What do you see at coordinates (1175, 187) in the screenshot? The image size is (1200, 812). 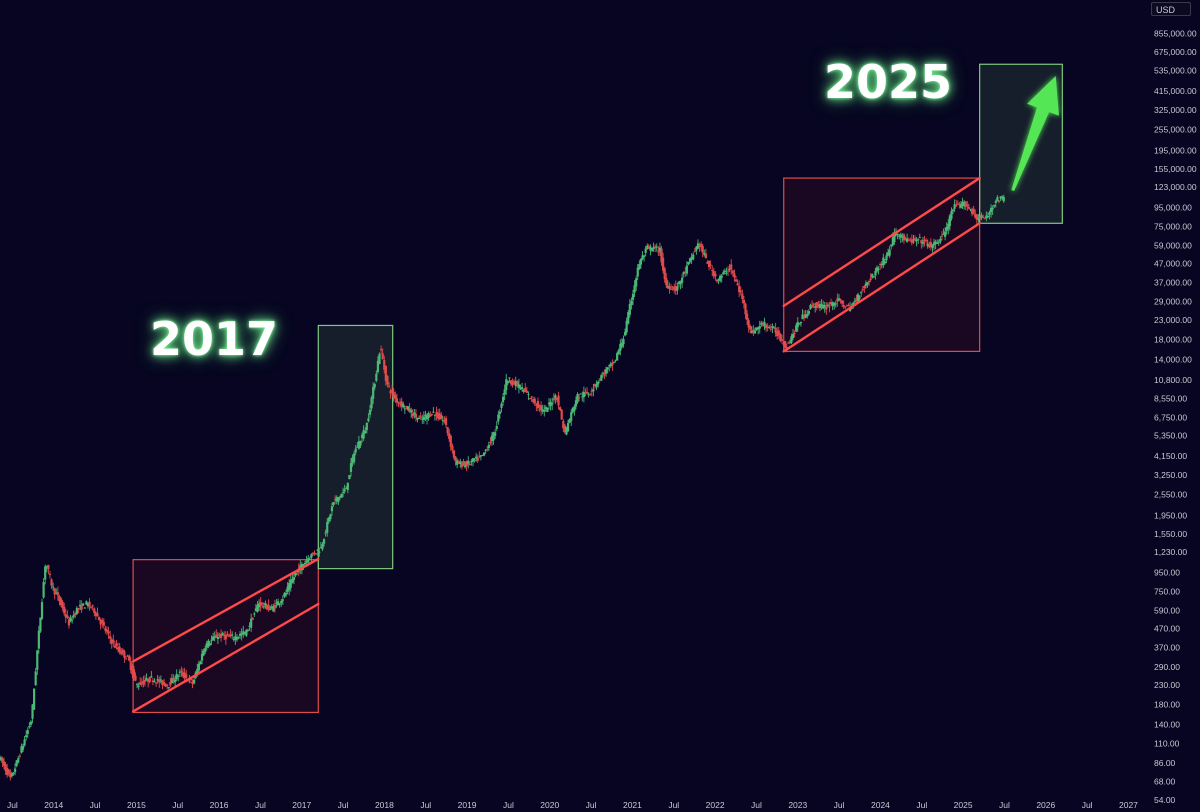 I see `y-tick-label: 123,000.00` at bounding box center [1175, 187].